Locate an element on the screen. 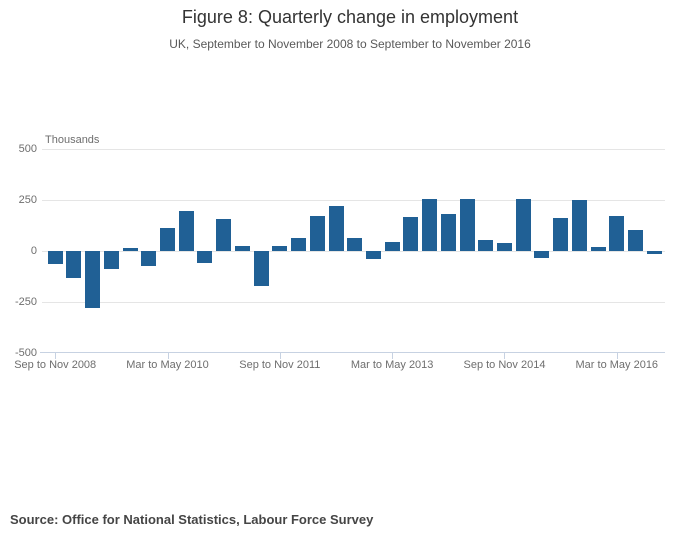  bar-sep-to-nov-2014 is located at coordinates (504, 246).